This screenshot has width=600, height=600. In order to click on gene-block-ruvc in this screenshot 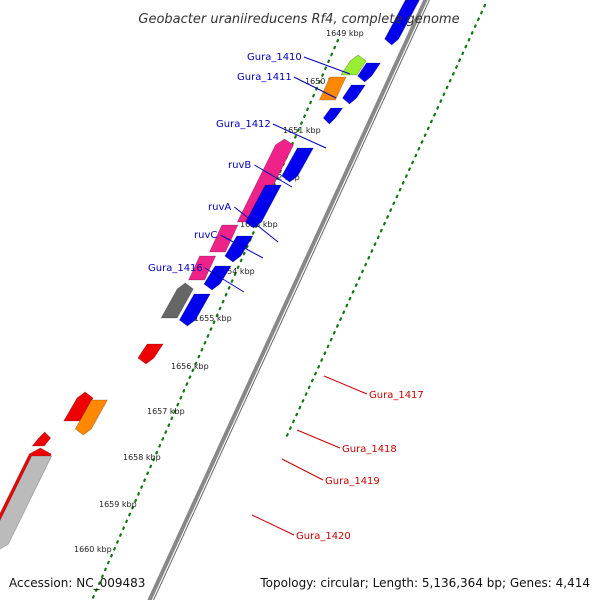, I will do `click(202, 268)`.